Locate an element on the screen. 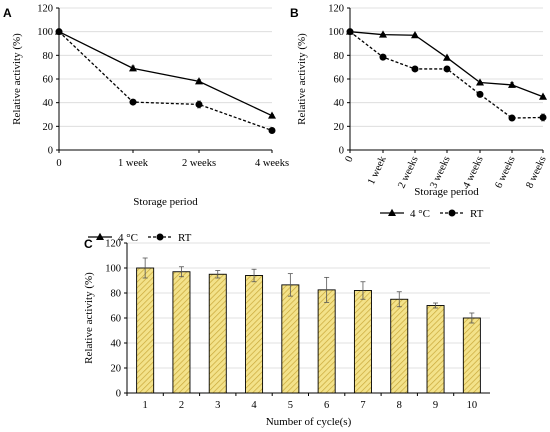 The width and height of the screenshot is (550, 432). x-tick-label: 5 is located at coordinates (290, 405).